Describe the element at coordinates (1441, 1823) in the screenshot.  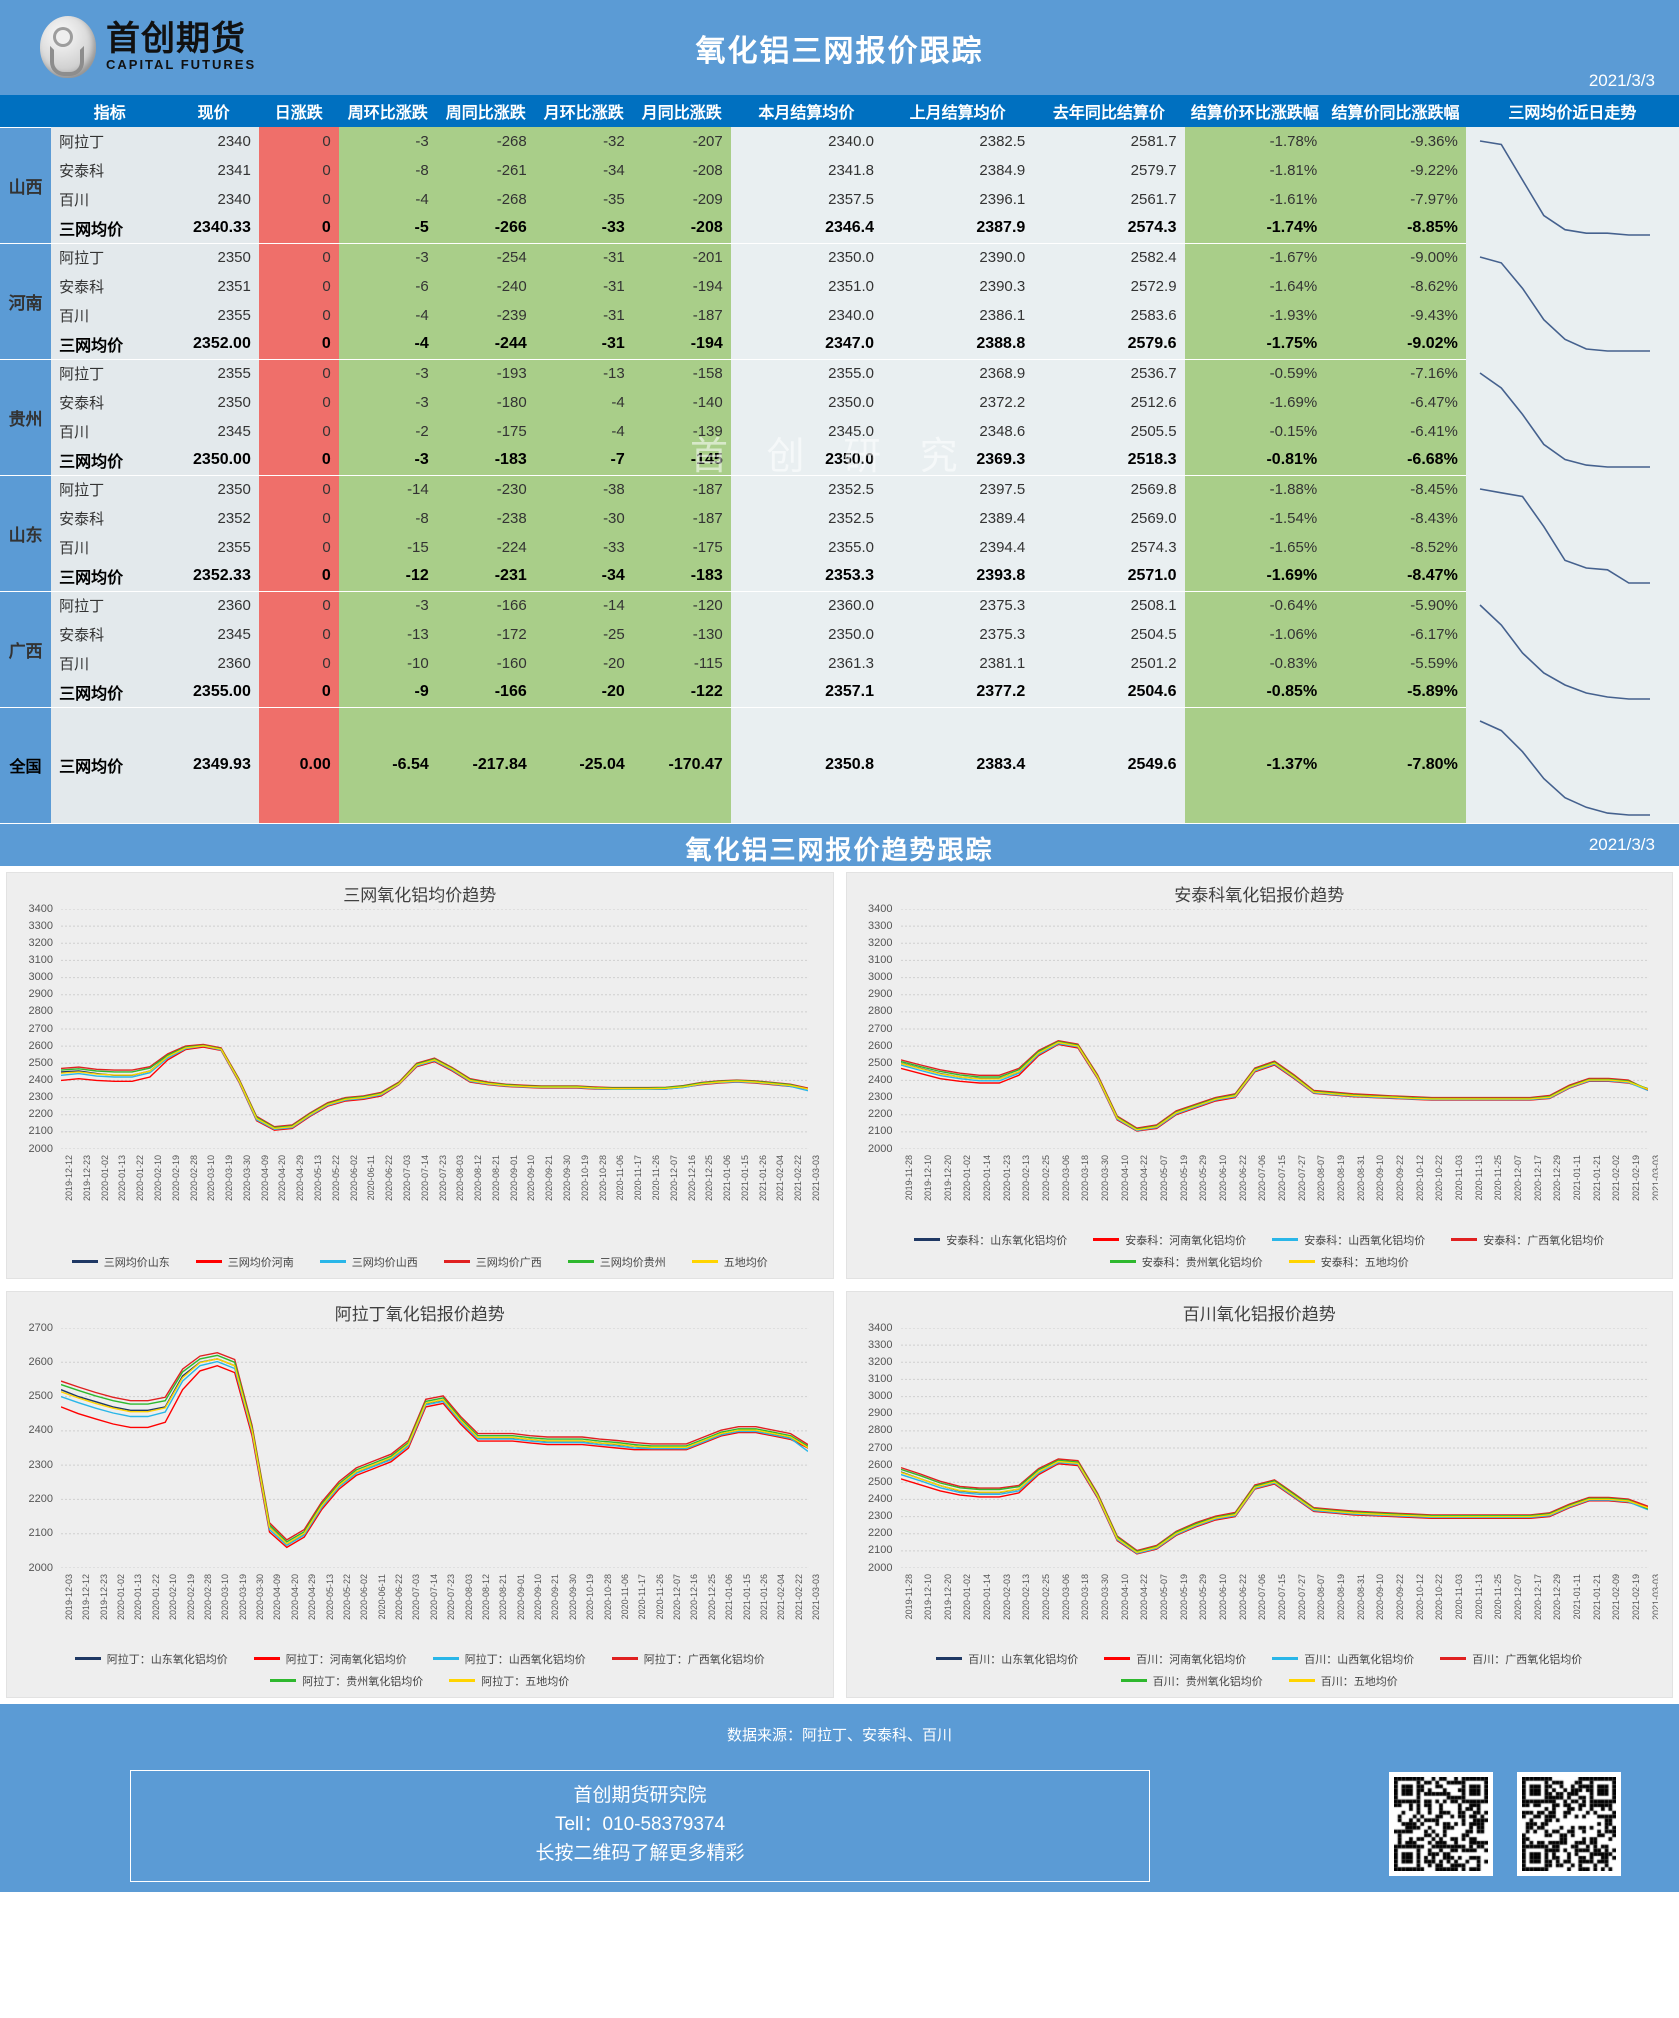
I see `qr-code-wechat` at that location.